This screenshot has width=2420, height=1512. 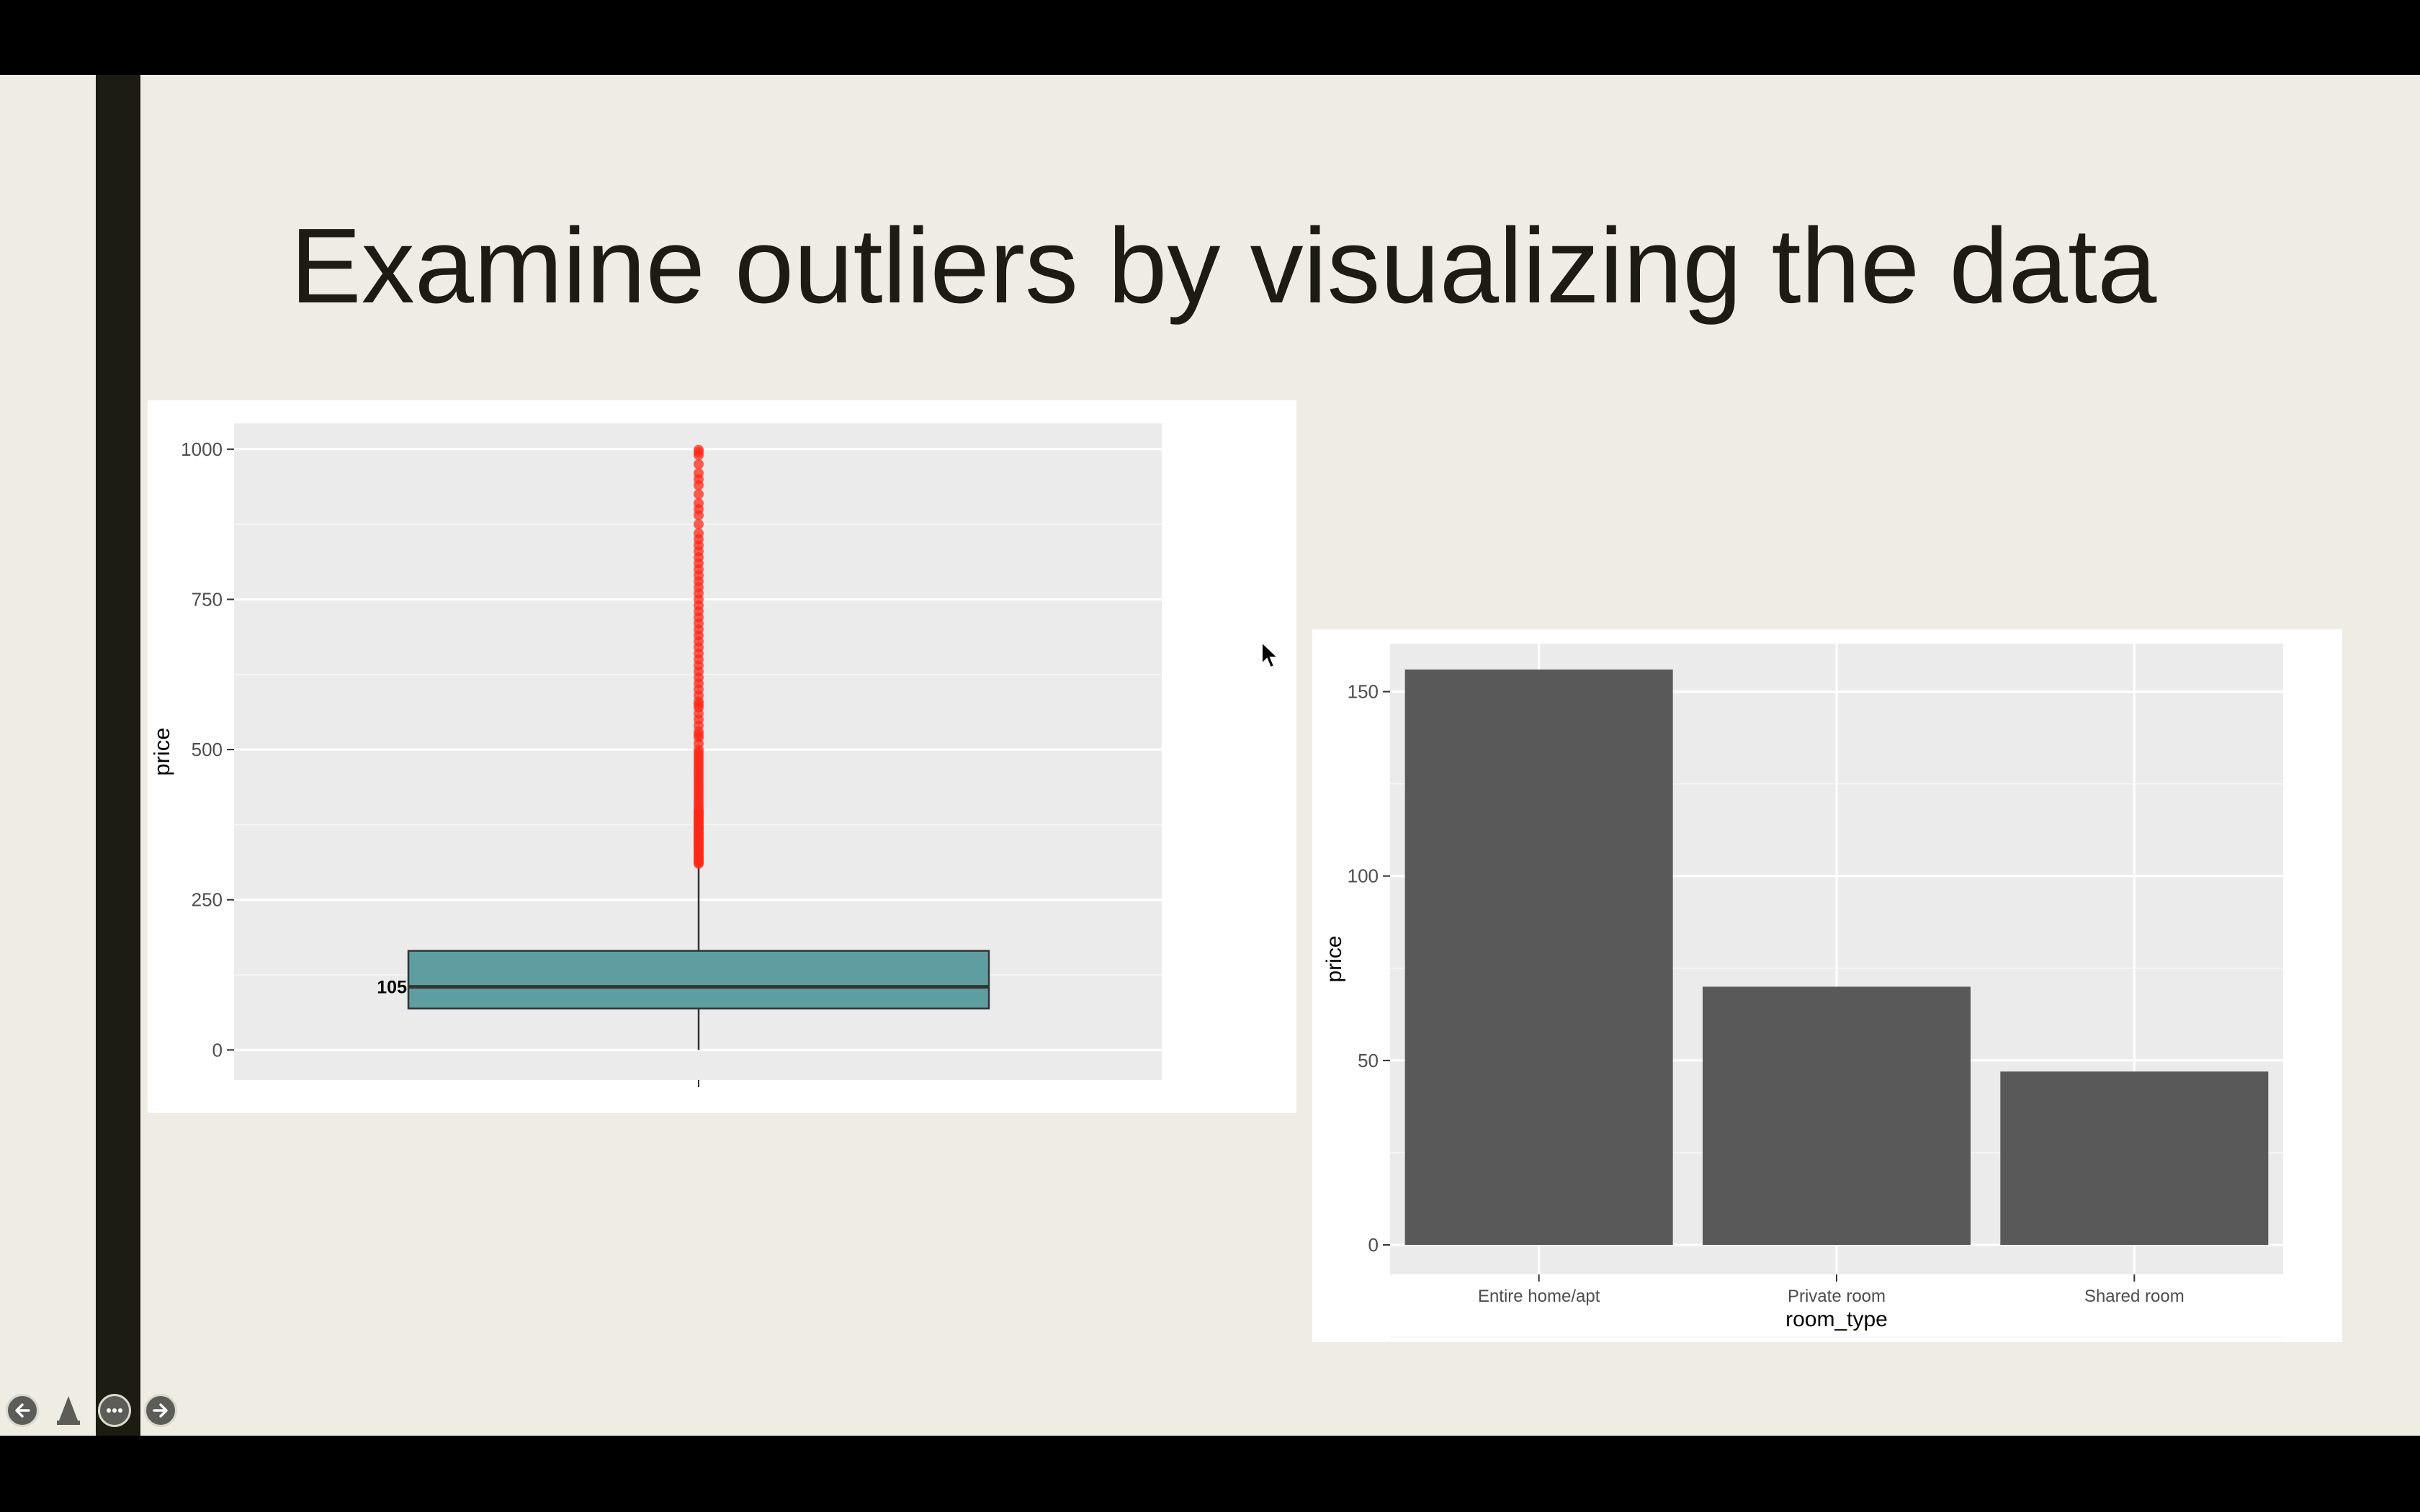 I want to click on pen-icon, so click(x=68, y=1410).